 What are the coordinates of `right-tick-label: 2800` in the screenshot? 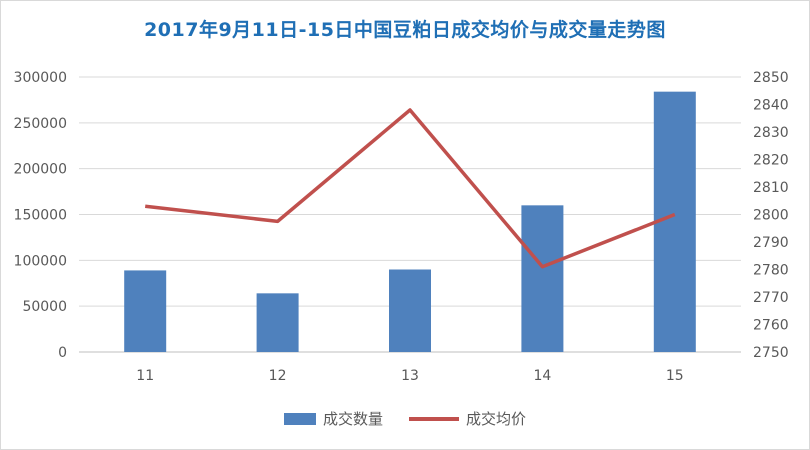 It's located at (771, 216).